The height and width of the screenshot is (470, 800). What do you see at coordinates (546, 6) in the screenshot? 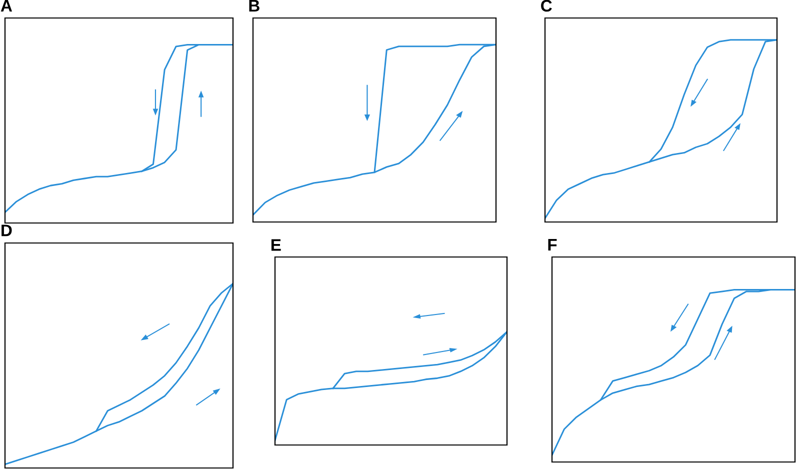
I see `chart-title: C` at bounding box center [546, 6].